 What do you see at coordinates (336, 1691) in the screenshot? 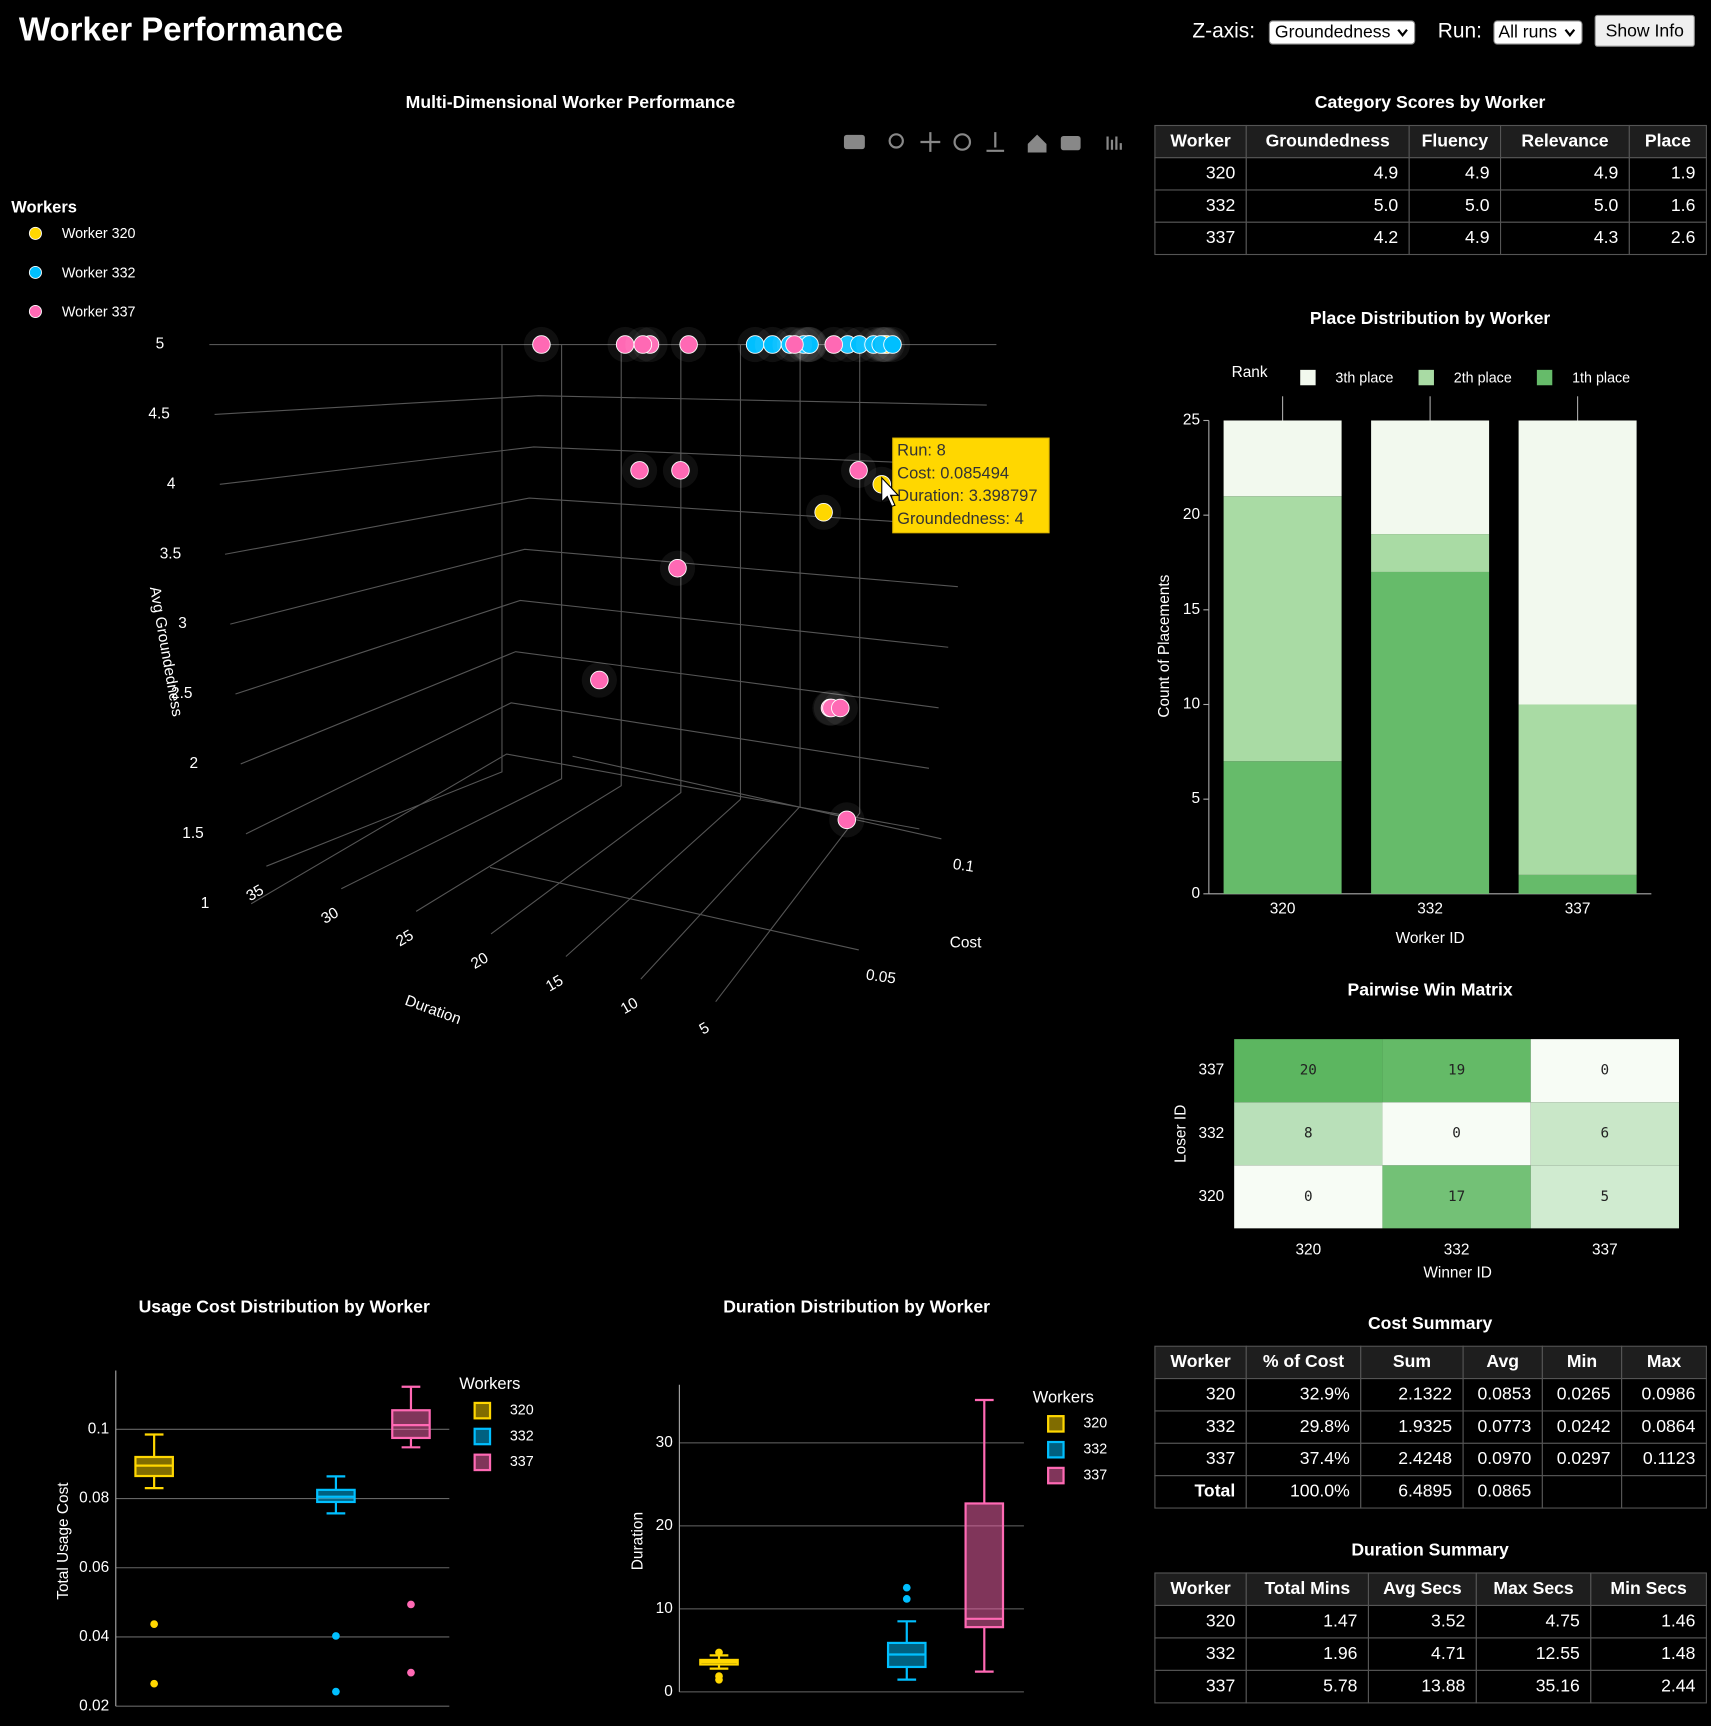
I see `outlier` at bounding box center [336, 1691].